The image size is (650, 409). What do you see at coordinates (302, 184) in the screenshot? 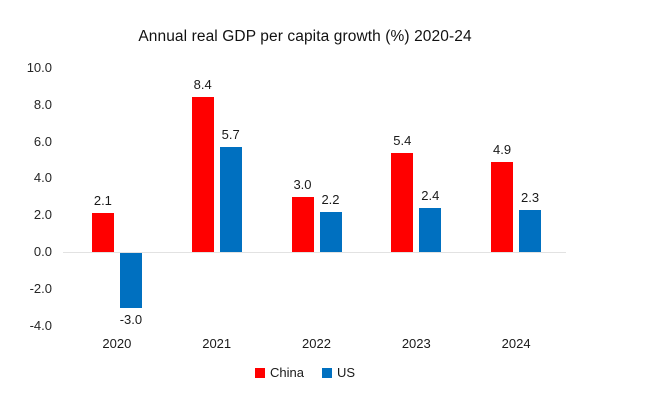
I see `value-label-china-2022: 3.0` at bounding box center [302, 184].